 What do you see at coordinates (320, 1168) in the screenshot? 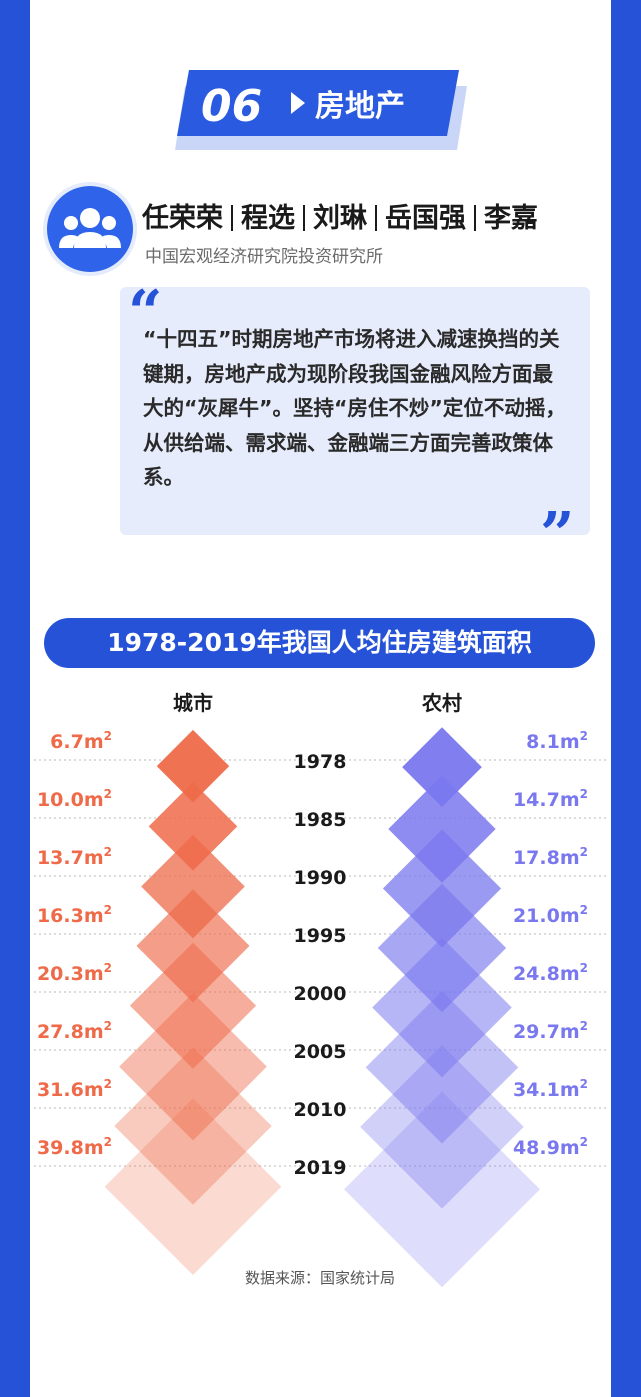
I see `year-label: 2019` at bounding box center [320, 1168].